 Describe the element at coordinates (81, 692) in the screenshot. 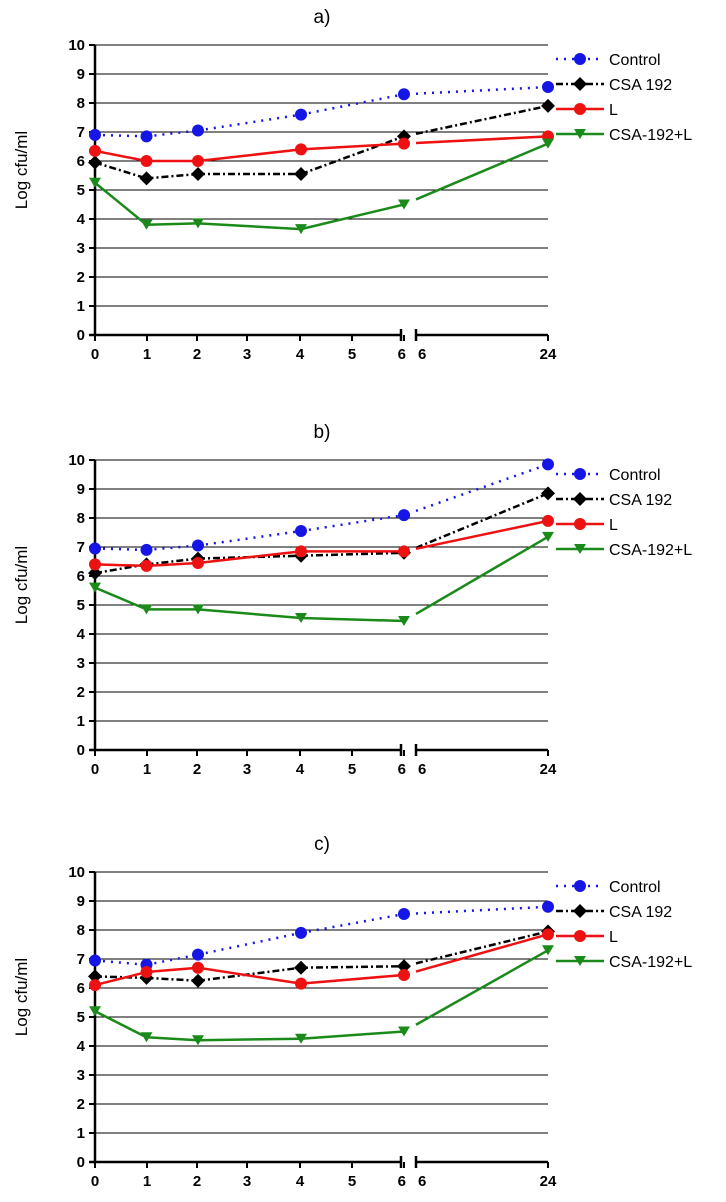

I see `y-tick-label: 2` at that location.